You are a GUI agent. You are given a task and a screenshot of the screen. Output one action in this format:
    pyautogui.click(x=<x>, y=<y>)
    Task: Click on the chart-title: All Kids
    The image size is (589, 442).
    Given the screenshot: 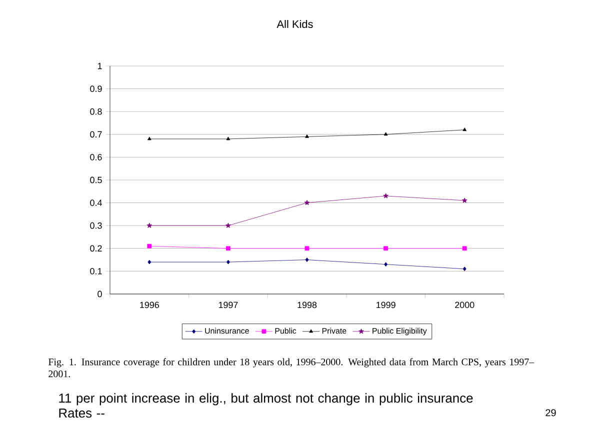 What is the action you would take?
    pyautogui.click(x=294, y=24)
    